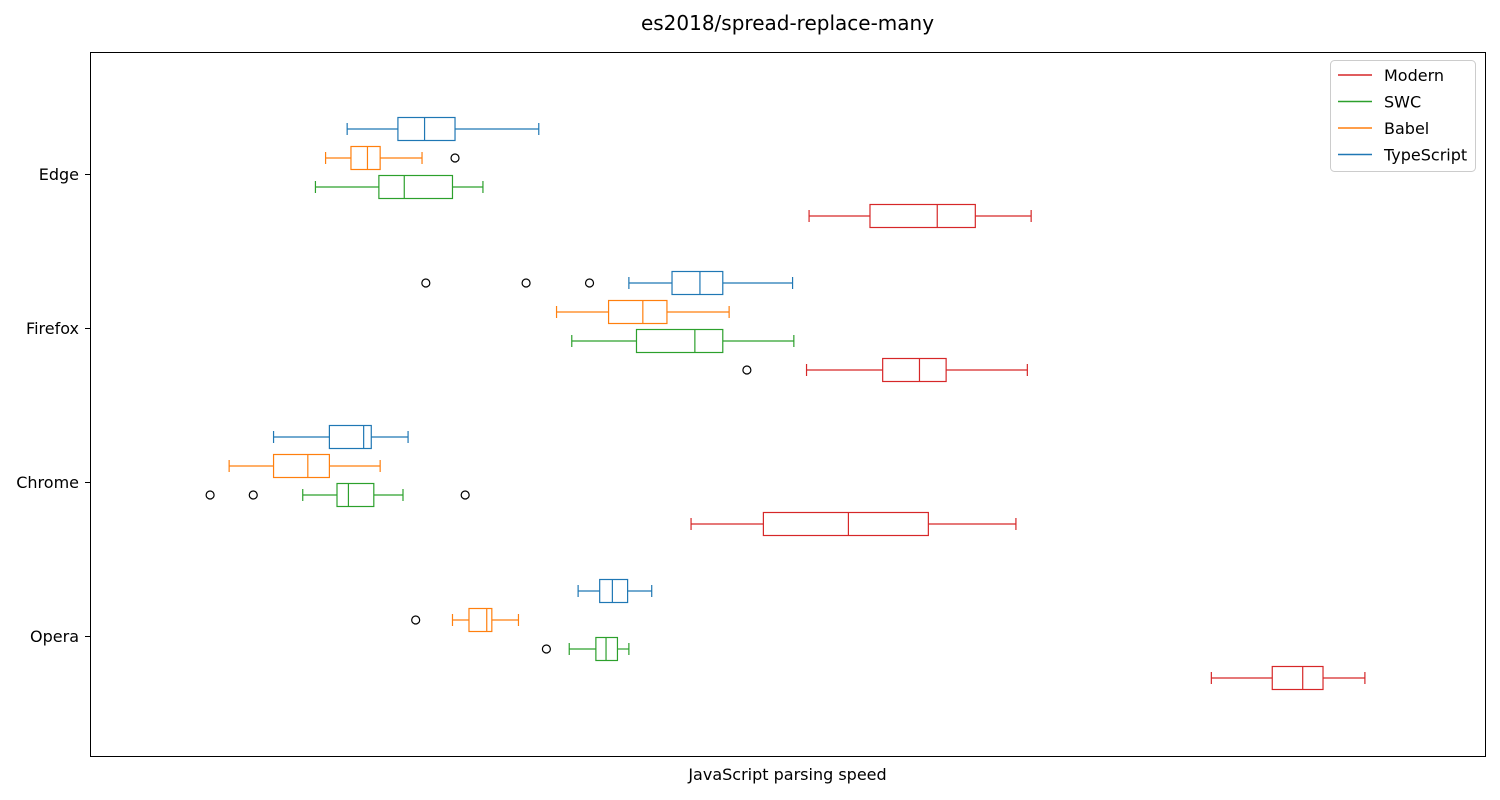  I want to click on box-swc-chrome, so click(337, 495).